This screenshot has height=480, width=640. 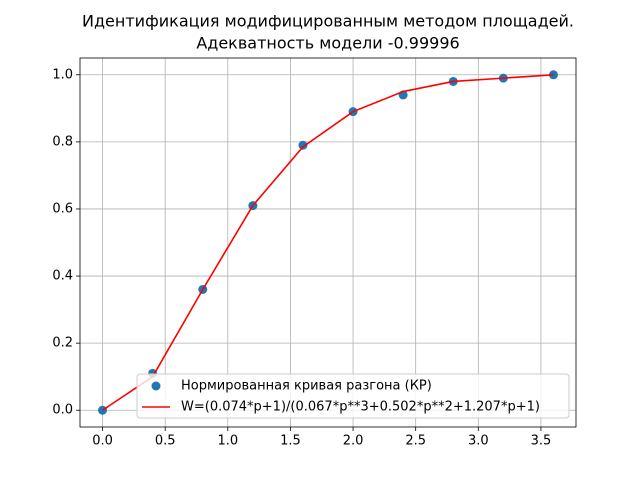 What do you see at coordinates (156, 386) in the screenshot?
I see `legend-marker` at bounding box center [156, 386].